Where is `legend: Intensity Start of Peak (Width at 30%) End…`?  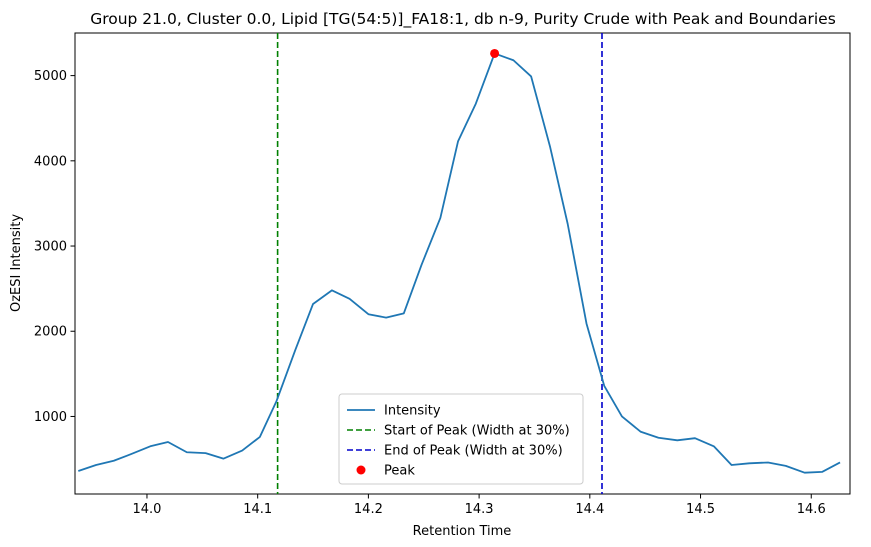
legend: Intensity Start of Peak (Width at 30%) End… is located at coordinates (461, 439).